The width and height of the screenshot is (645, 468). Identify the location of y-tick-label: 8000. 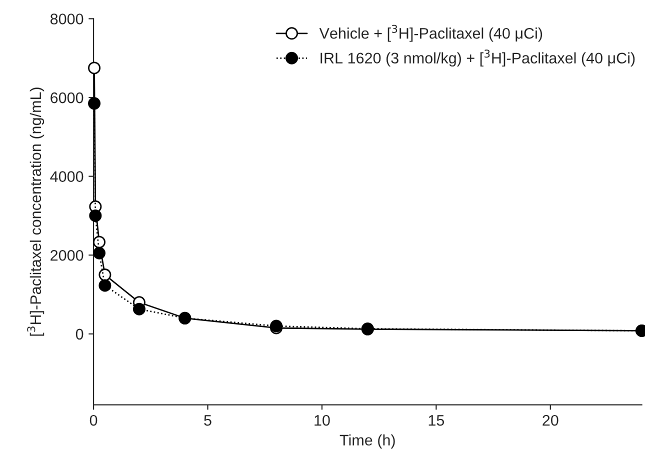
(67, 19).